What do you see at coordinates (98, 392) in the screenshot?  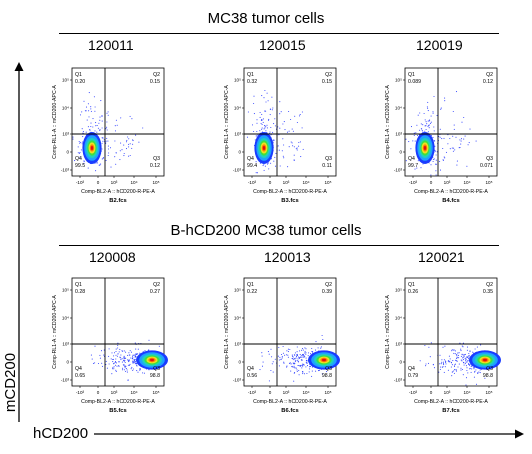 I see `x-tick-label: 0` at bounding box center [98, 392].